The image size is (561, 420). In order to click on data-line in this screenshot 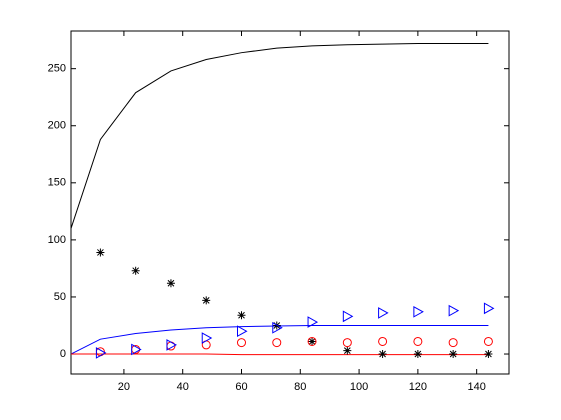, I will do `click(280, 354)`.